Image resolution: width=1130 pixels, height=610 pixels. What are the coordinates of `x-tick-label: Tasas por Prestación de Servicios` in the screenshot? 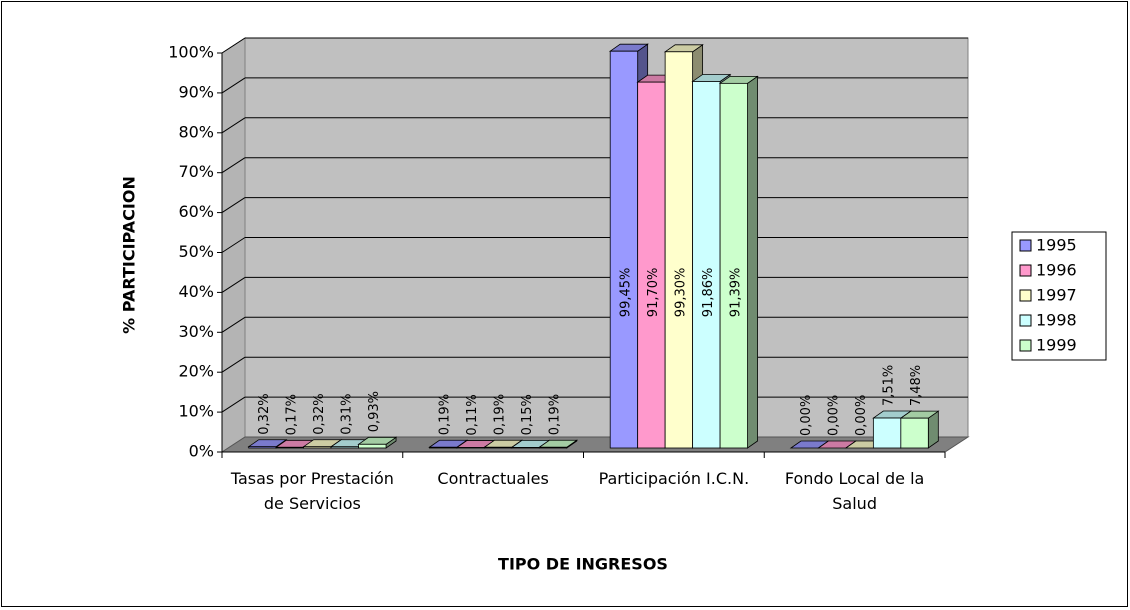 It's located at (312, 491).